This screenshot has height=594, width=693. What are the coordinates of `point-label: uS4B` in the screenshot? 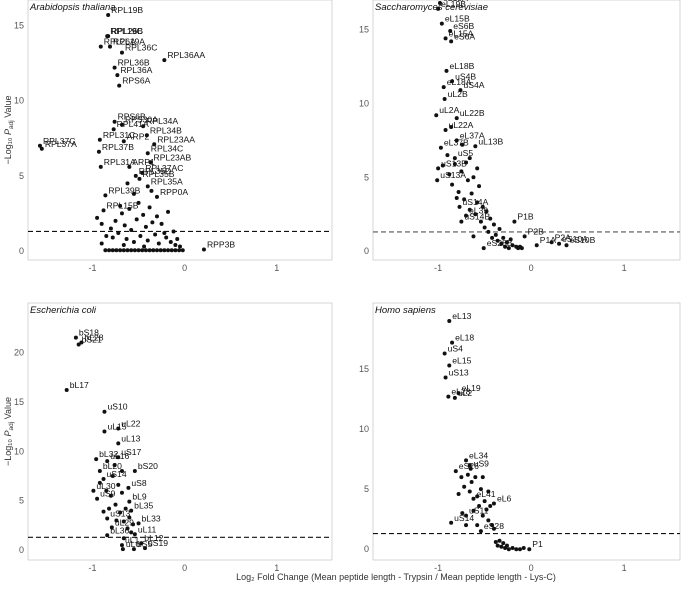 It's located at (465, 76).